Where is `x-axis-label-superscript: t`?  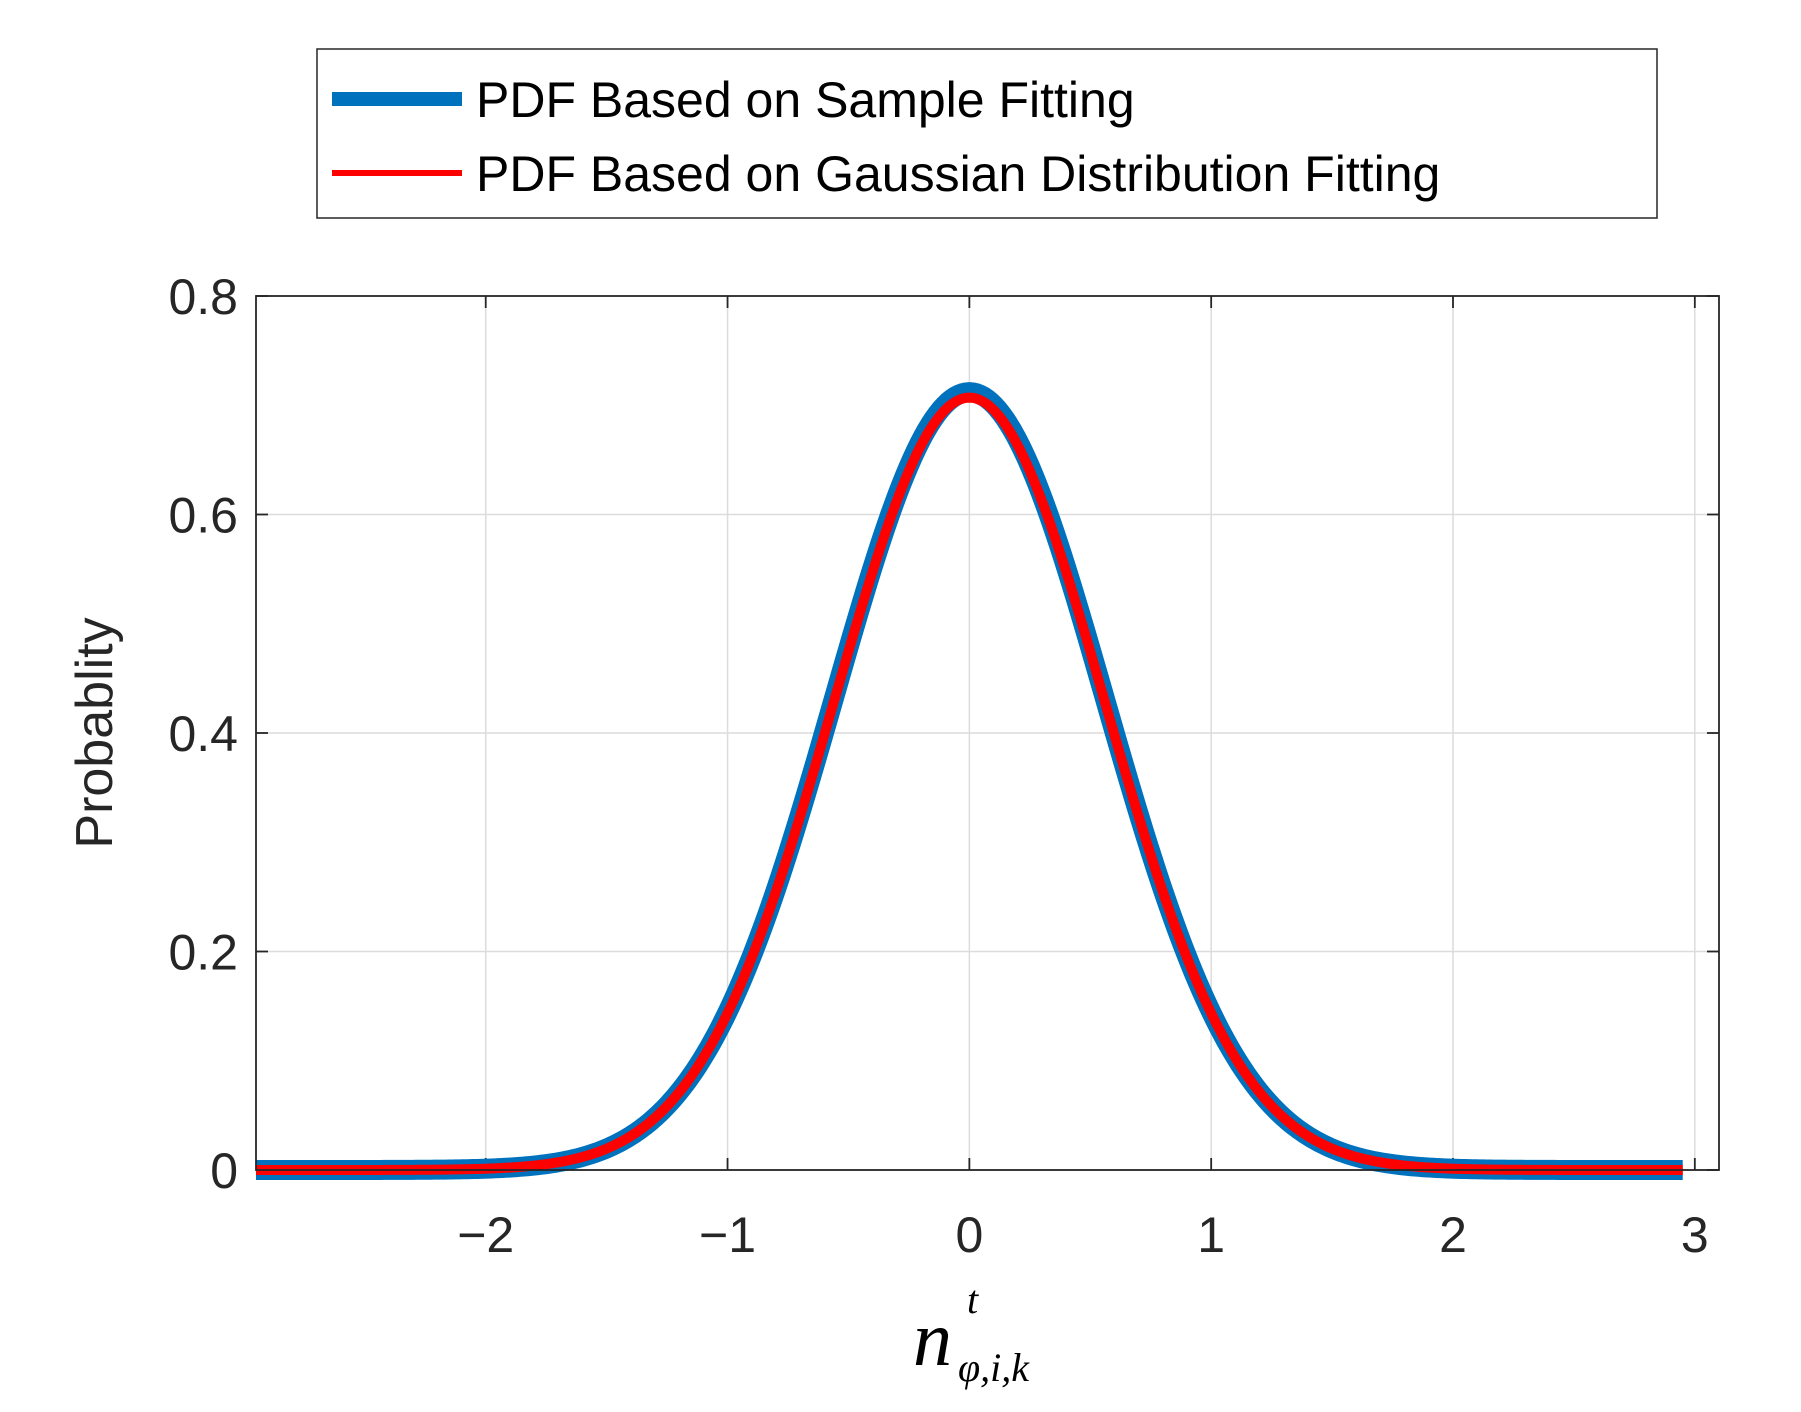
x-axis-label-superscript: t is located at coordinates (973, 1299).